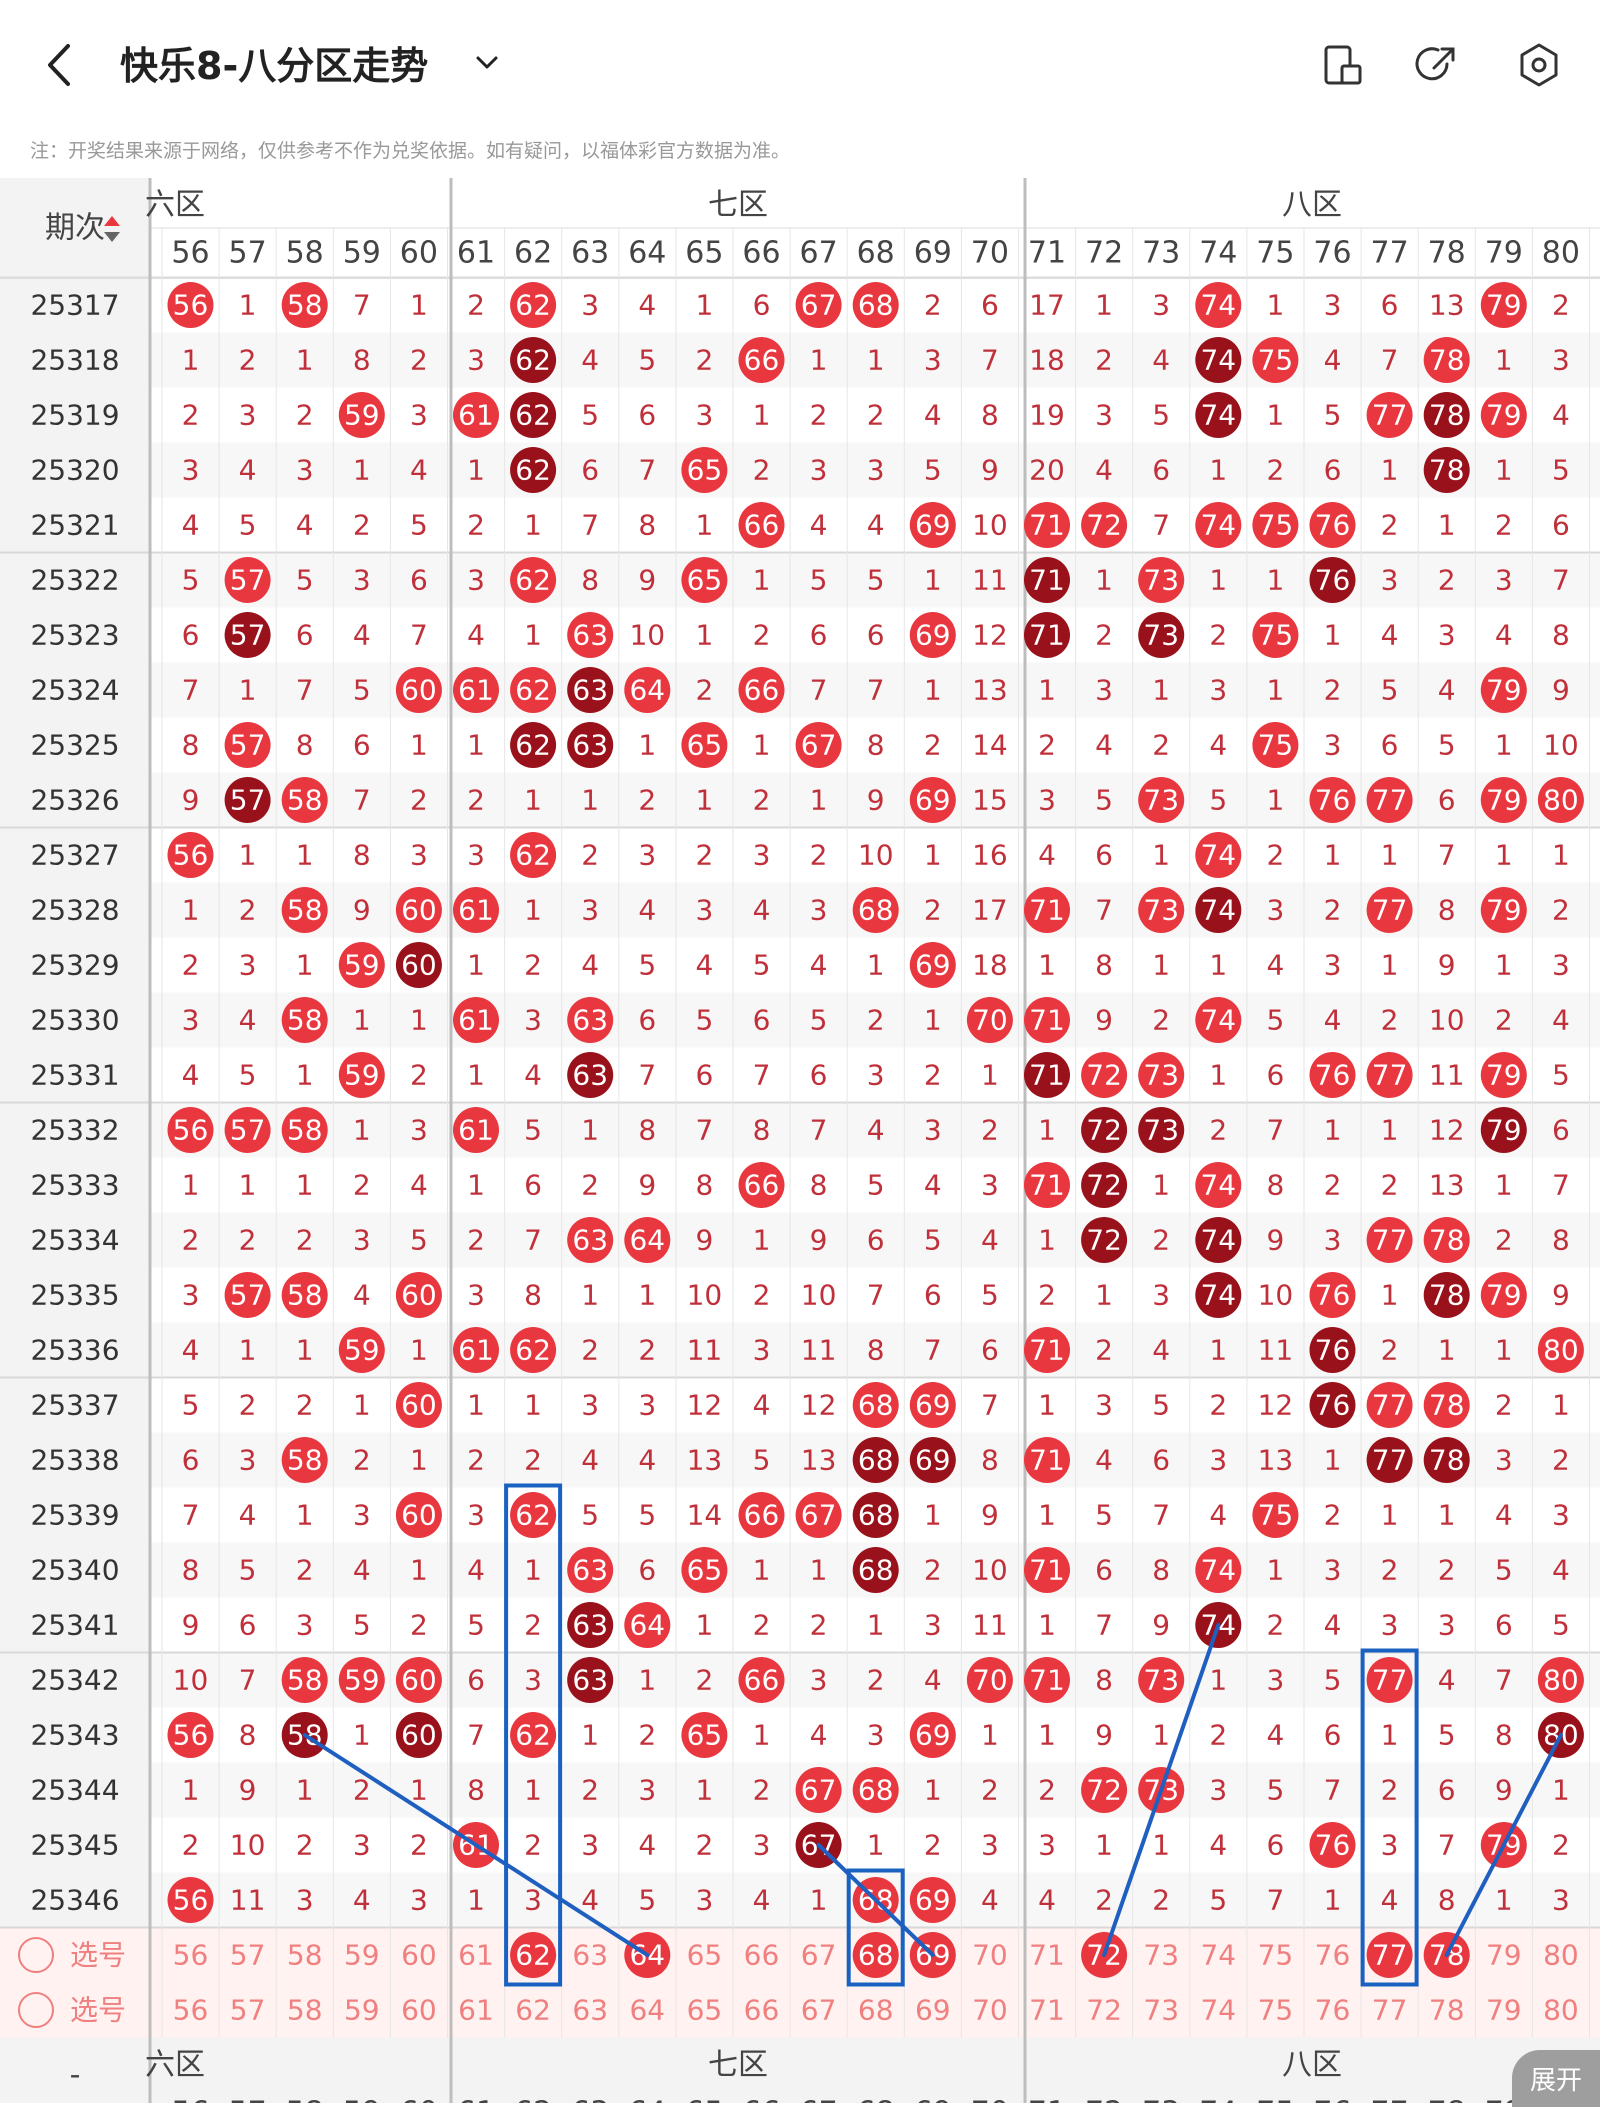  What do you see at coordinates (647, 1020) in the screenshot?
I see `miss-count: 6` at bounding box center [647, 1020].